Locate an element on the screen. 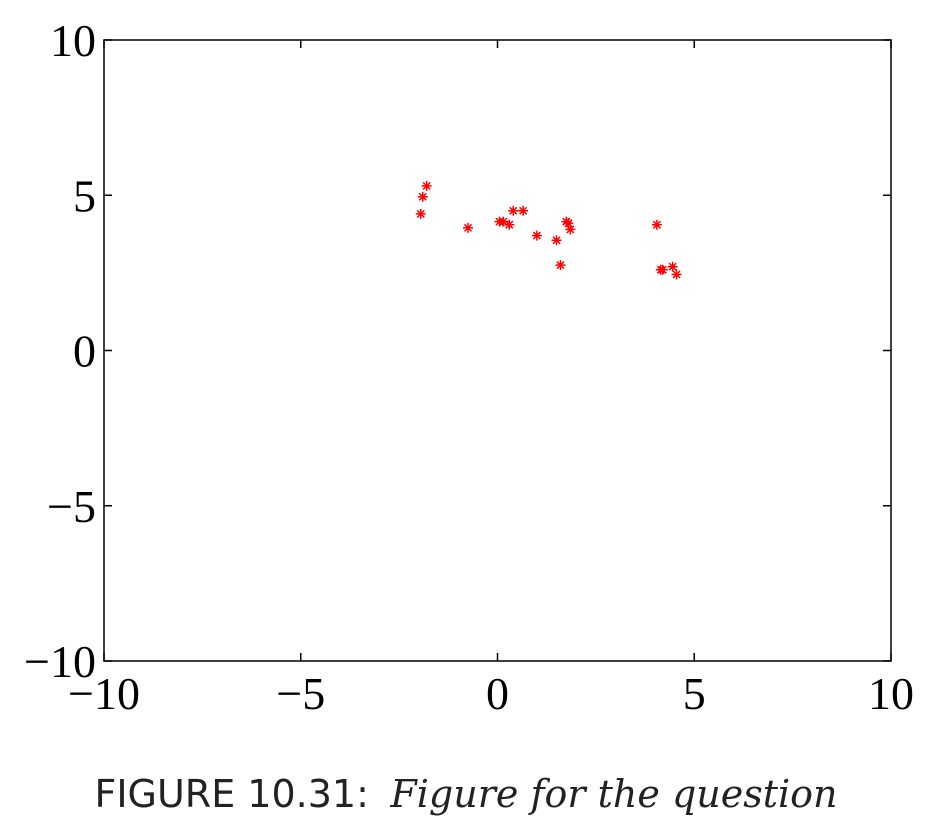 The image size is (932, 838). y-axis-tick-labels: −10 −5 0 5 10 is located at coordinates (60, 351).